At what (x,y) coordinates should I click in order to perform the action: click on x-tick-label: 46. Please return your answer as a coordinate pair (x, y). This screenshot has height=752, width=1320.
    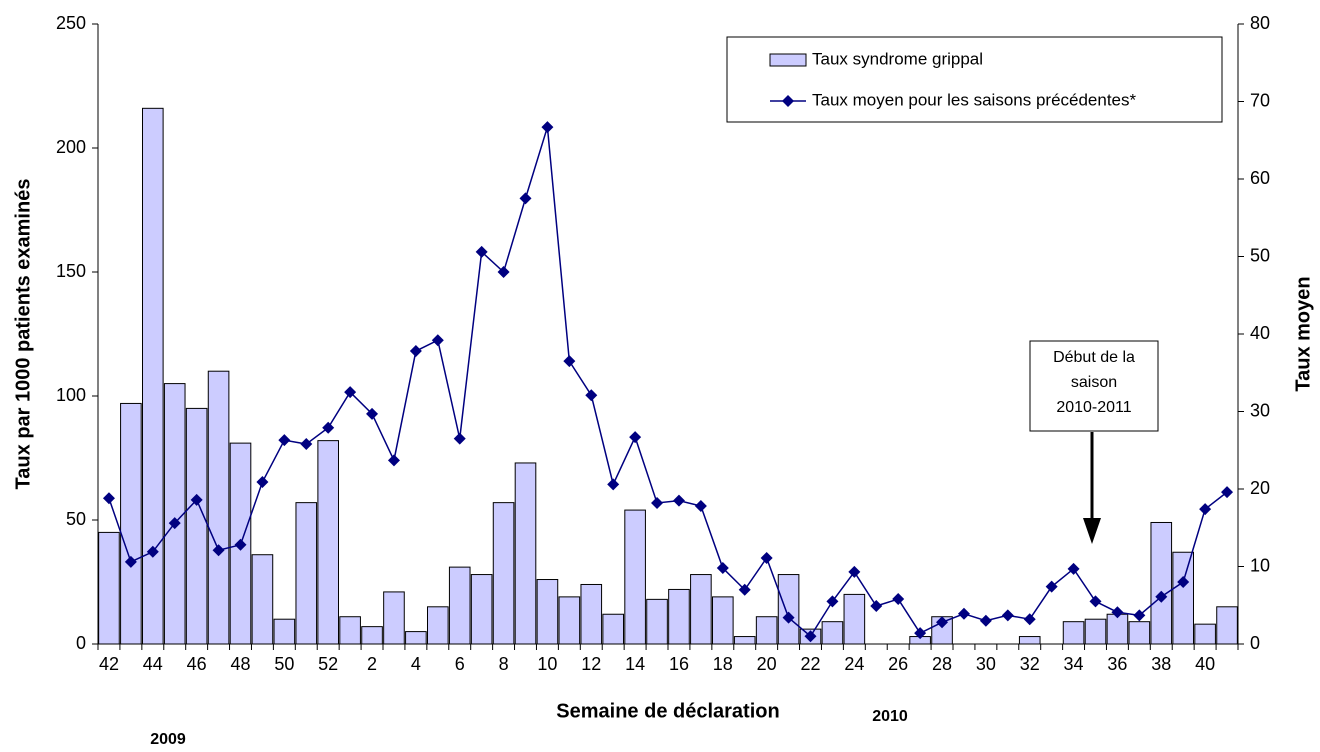
    Looking at the image, I should click on (197, 664).